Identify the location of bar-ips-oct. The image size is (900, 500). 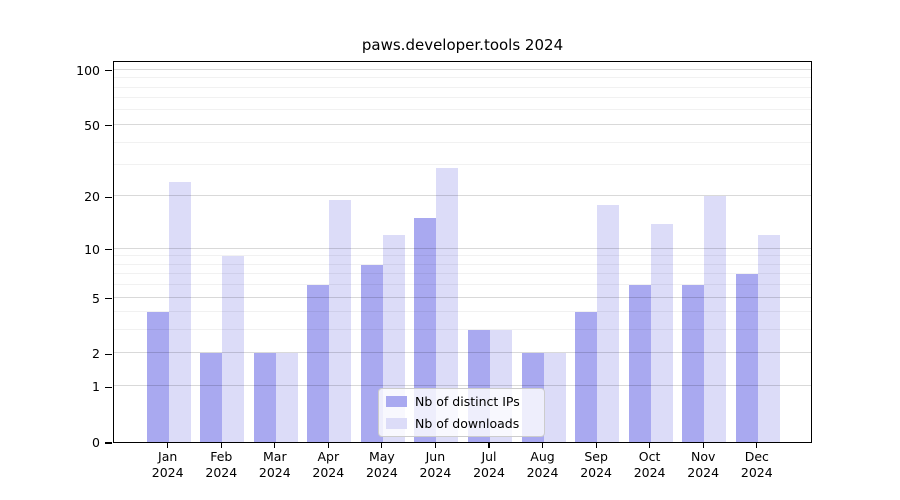
(639, 363).